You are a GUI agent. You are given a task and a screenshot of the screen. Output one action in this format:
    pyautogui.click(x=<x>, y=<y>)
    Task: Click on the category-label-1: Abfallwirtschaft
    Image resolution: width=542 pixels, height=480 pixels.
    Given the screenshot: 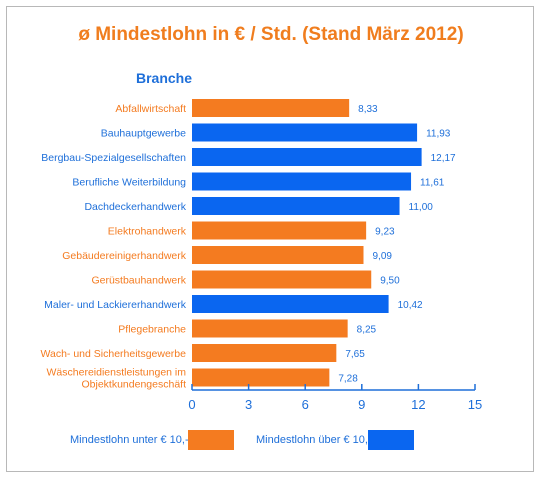 What is the action you would take?
    pyautogui.click(x=150, y=109)
    